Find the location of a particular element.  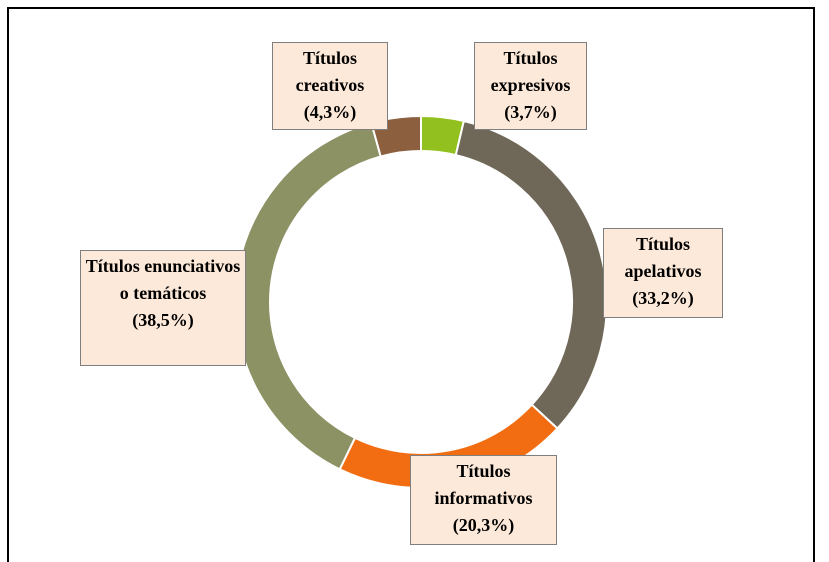

category-label: Títulos apelativos is located at coordinates (663, 257).